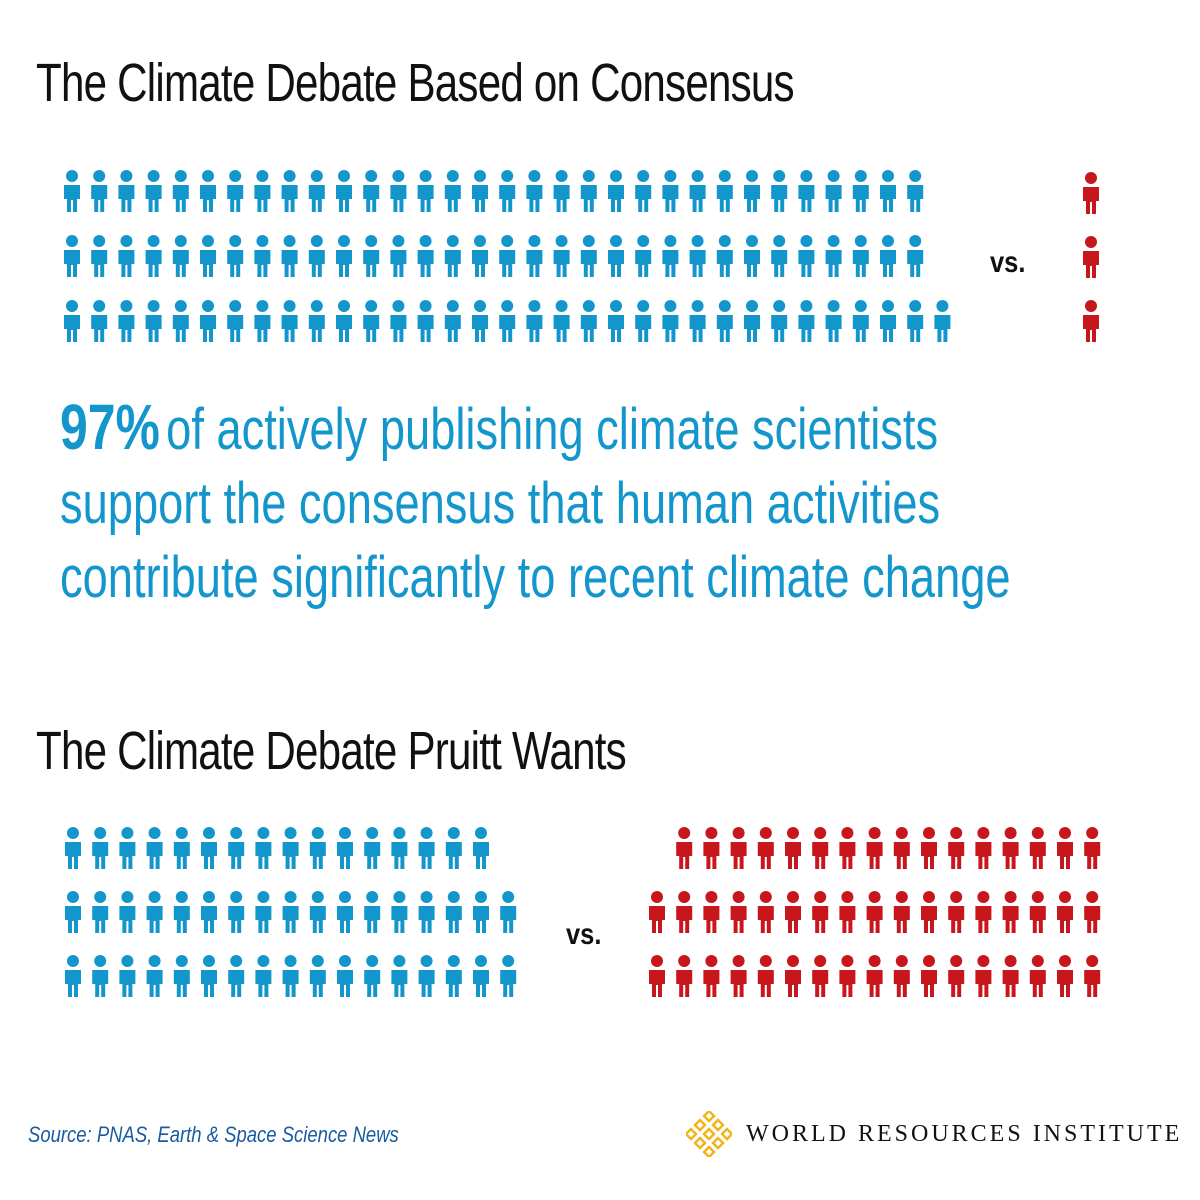 This screenshot has width=1200, height=1200. Describe the element at coordinates (584, 934) in the screenshot. I see `vs-label-2: vs.` at that location.